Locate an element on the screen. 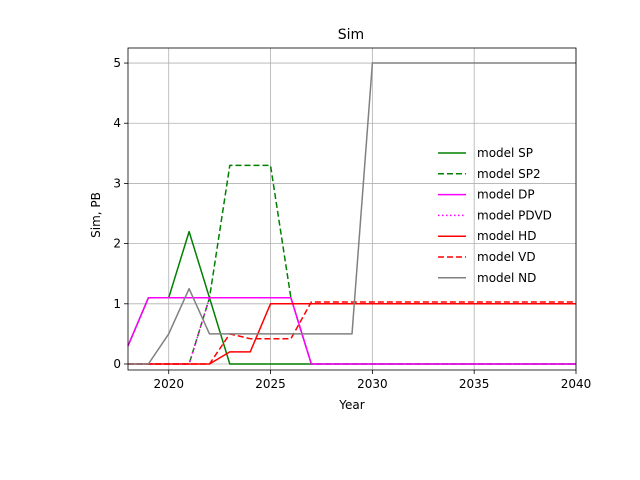  legend-label-model-hd: model HD is located at coordinates (506, 236).